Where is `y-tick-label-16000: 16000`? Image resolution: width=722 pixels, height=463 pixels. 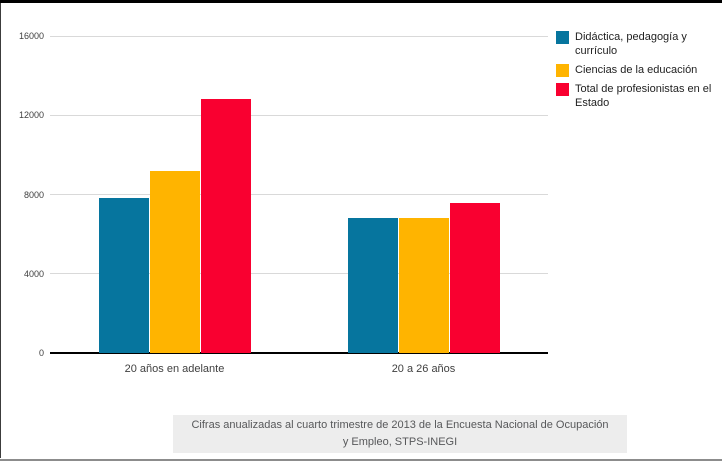 y-tick-label-16000: 16000 is located at coordinates (31, 36).